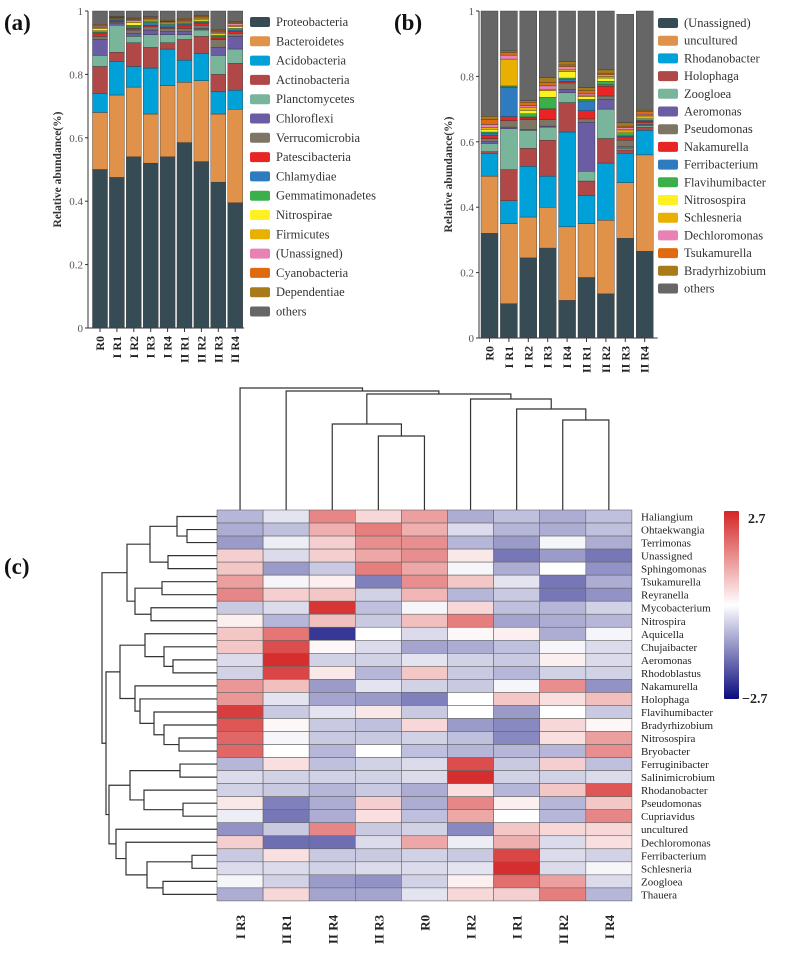 This screenshot has height=955, width=786. What do you see at coordinates (305, 138) in the screenshot?
I see `legend-item: Verrucomicrobia` at bounding box center [305, 138].